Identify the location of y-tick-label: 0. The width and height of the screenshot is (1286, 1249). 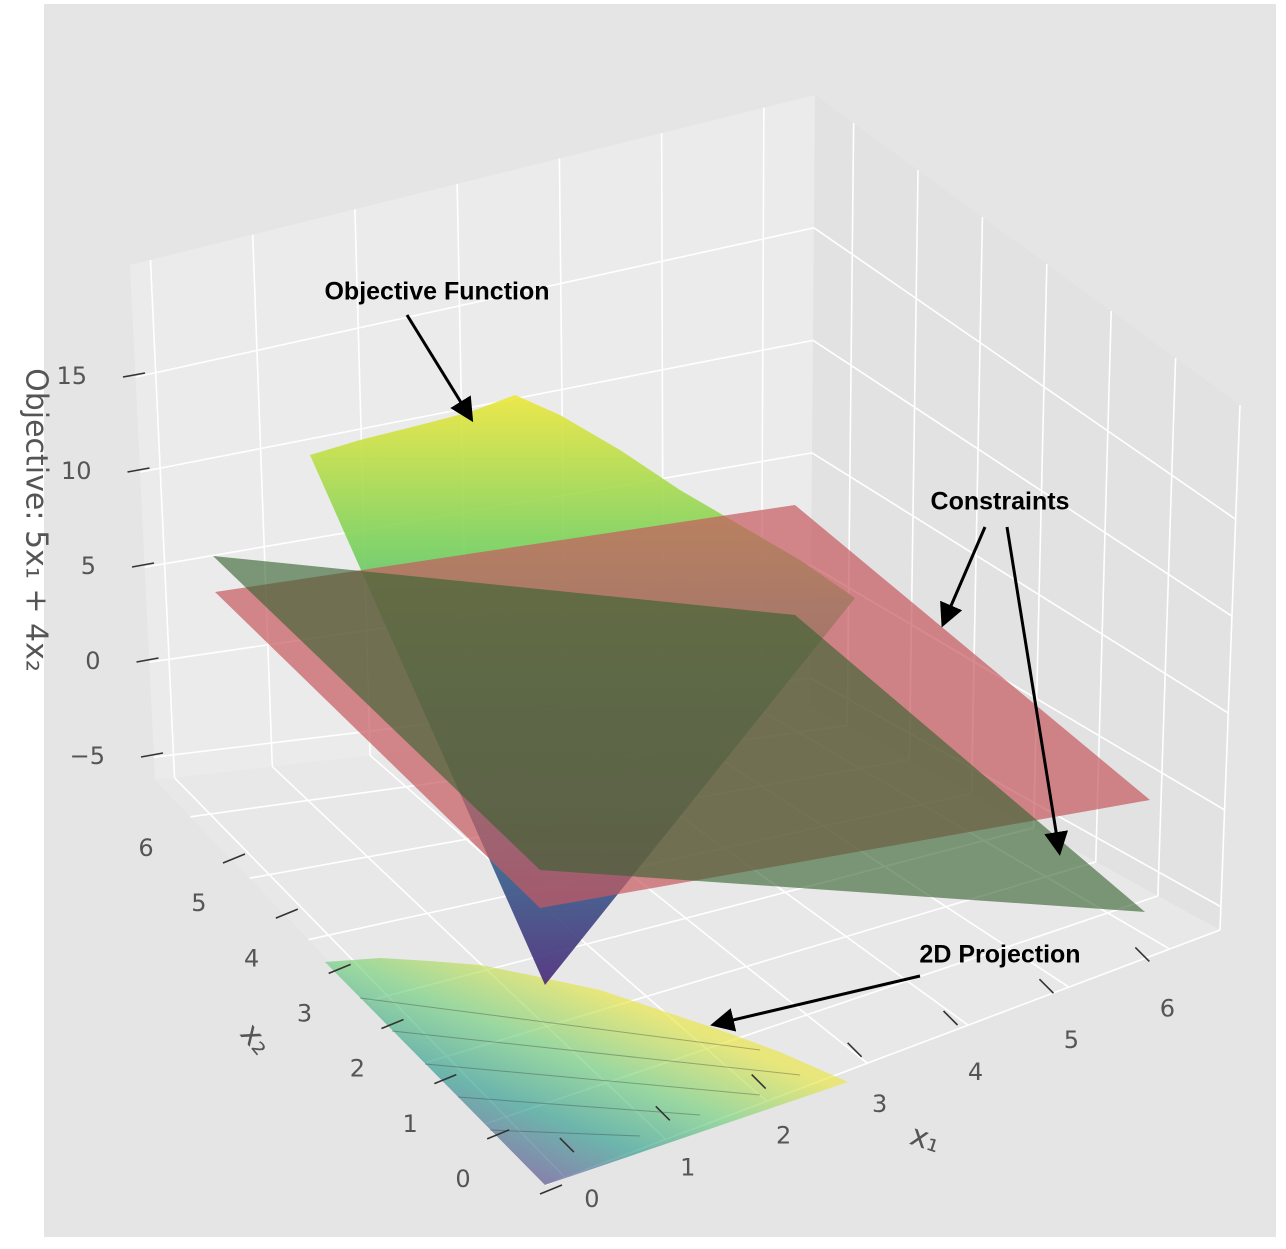
(462, 1179).